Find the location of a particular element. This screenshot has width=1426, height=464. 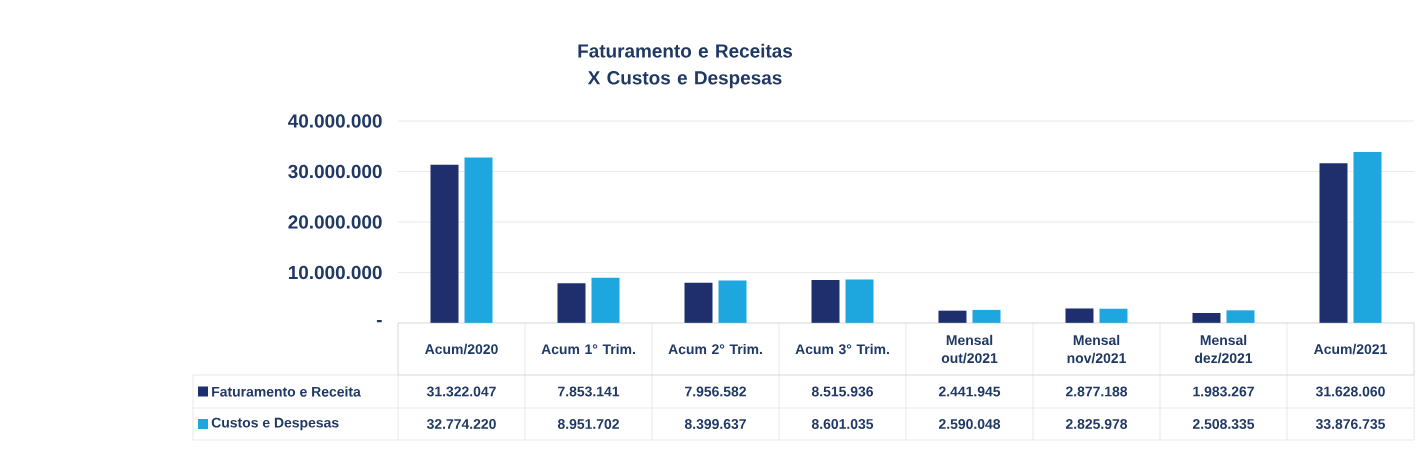

data-label: 8.951.702 is located at coordinates (588, 424).